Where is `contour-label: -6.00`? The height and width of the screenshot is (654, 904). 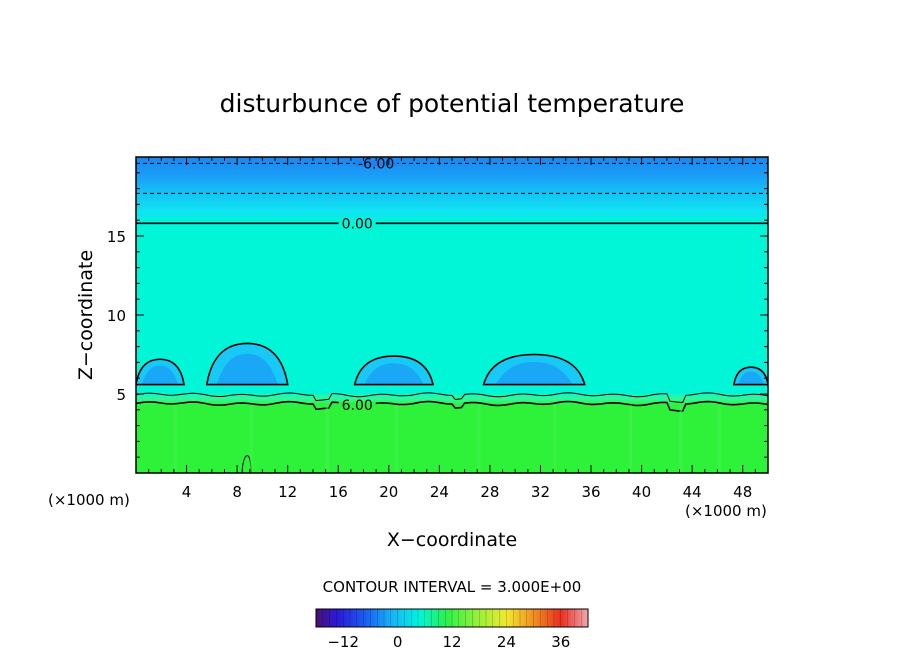 contour-label: -6.00 is located at coordinates (376, 164).